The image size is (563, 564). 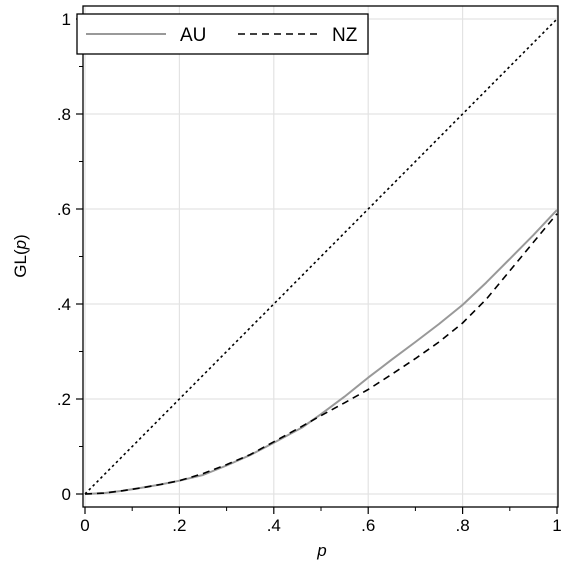 What do you see at coordinates (20, 245) in the screenshot?
I see `y-axis-label-var: p` at bounding box center [20, 245].